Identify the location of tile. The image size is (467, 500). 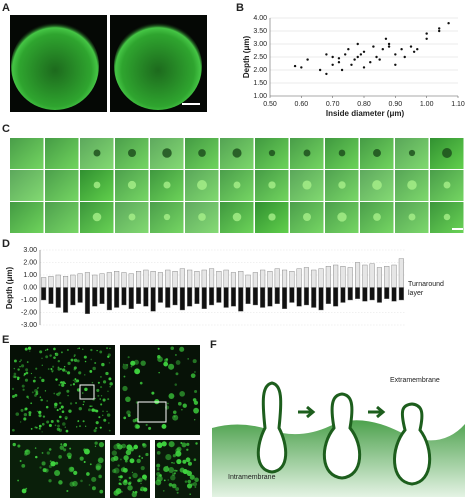
(27, 217).